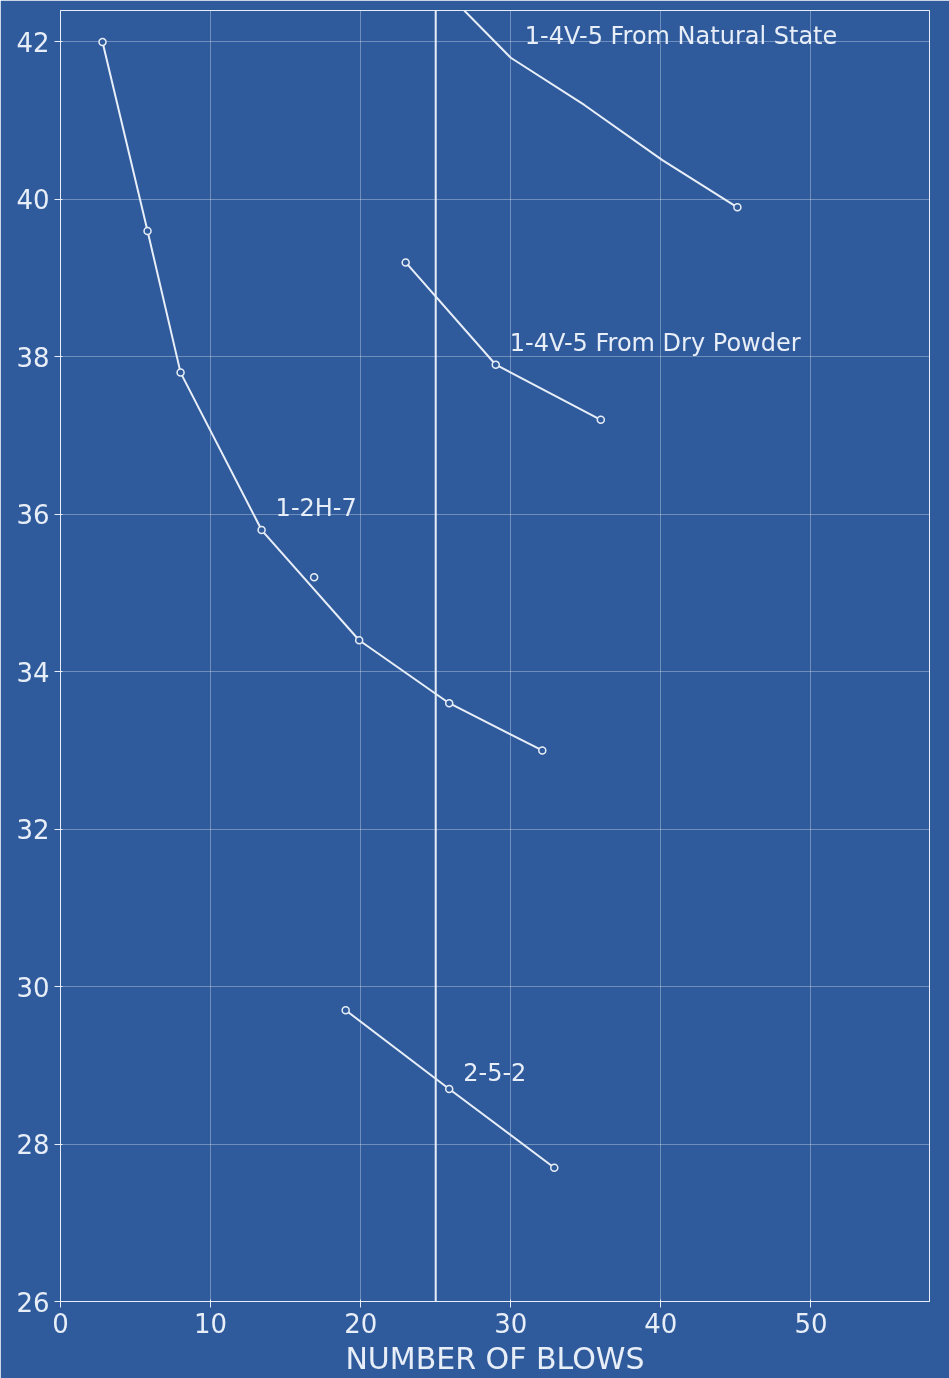  What do you see at coordinates (60, 1323) in the screenshot?
I see `x-tick-label: 0` at bounding box center [60, 1323].